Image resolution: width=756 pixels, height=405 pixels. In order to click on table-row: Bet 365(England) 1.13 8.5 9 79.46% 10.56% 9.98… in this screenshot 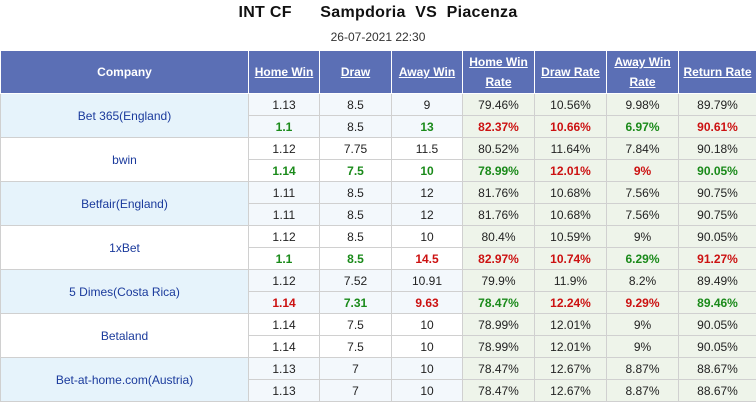, I will do `click(378, 115)`.